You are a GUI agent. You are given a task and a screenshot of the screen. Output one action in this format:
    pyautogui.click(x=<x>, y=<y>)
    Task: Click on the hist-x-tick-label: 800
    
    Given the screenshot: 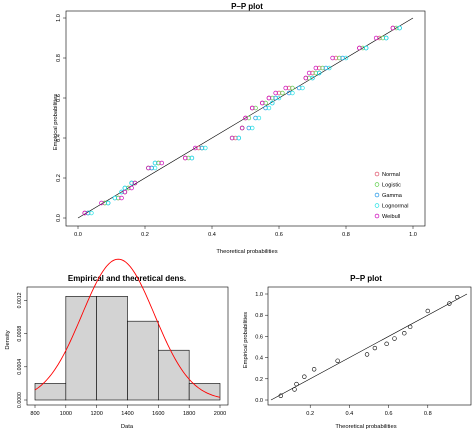 What is the action you would take?
    pyautogui.click(x=34, y=414)
    